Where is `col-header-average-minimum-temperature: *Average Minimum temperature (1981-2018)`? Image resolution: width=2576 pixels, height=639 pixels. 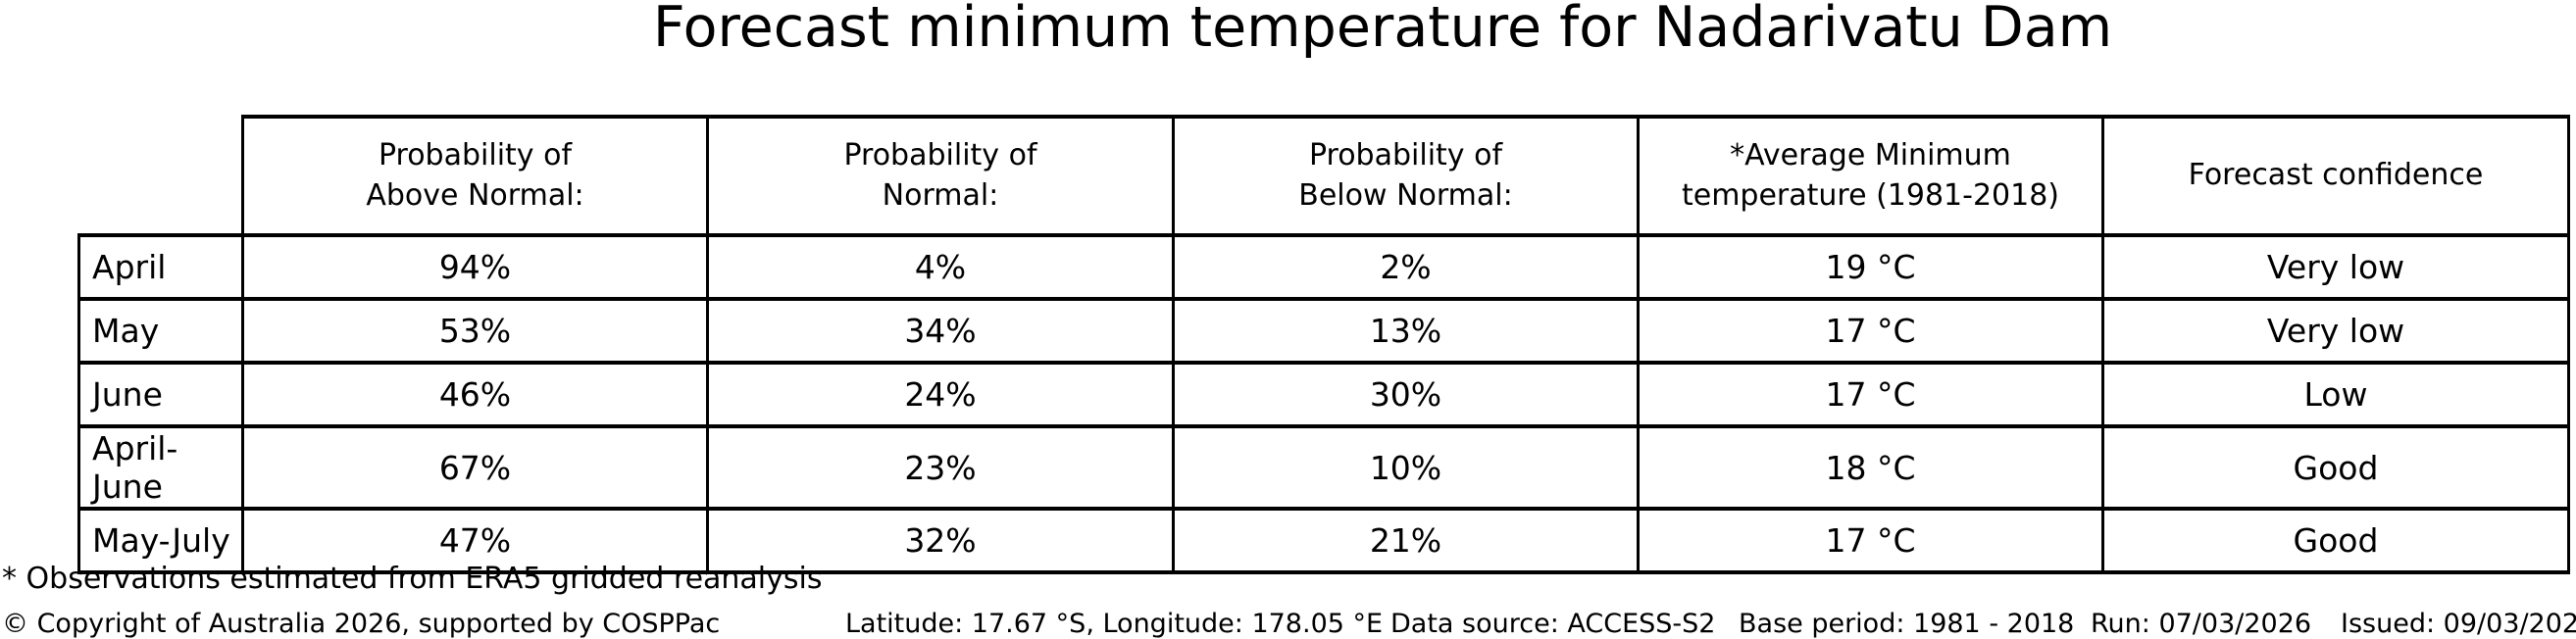 col-header-average-minimum-temperature: *Average Minimum temperature (1981-2018) is located at coordinates (1871, 176).